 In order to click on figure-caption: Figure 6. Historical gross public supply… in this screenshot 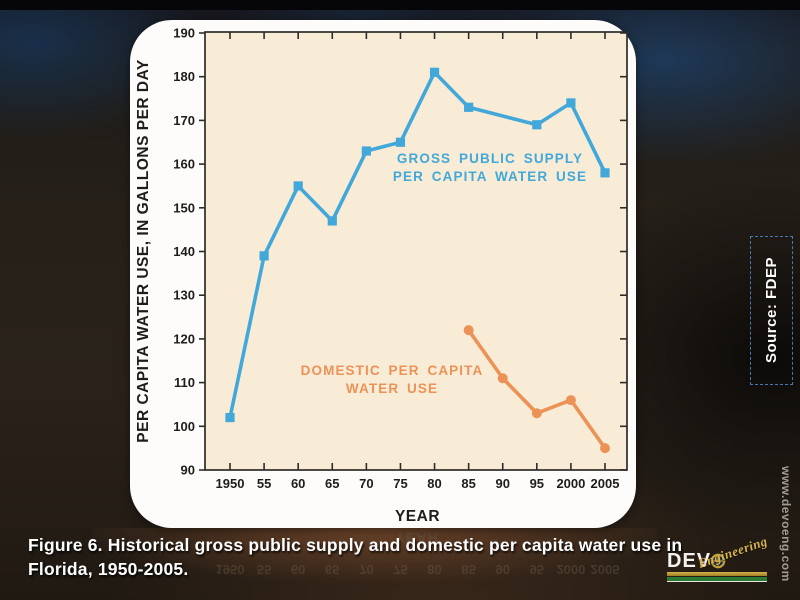, I will do `click(388, 557)`.